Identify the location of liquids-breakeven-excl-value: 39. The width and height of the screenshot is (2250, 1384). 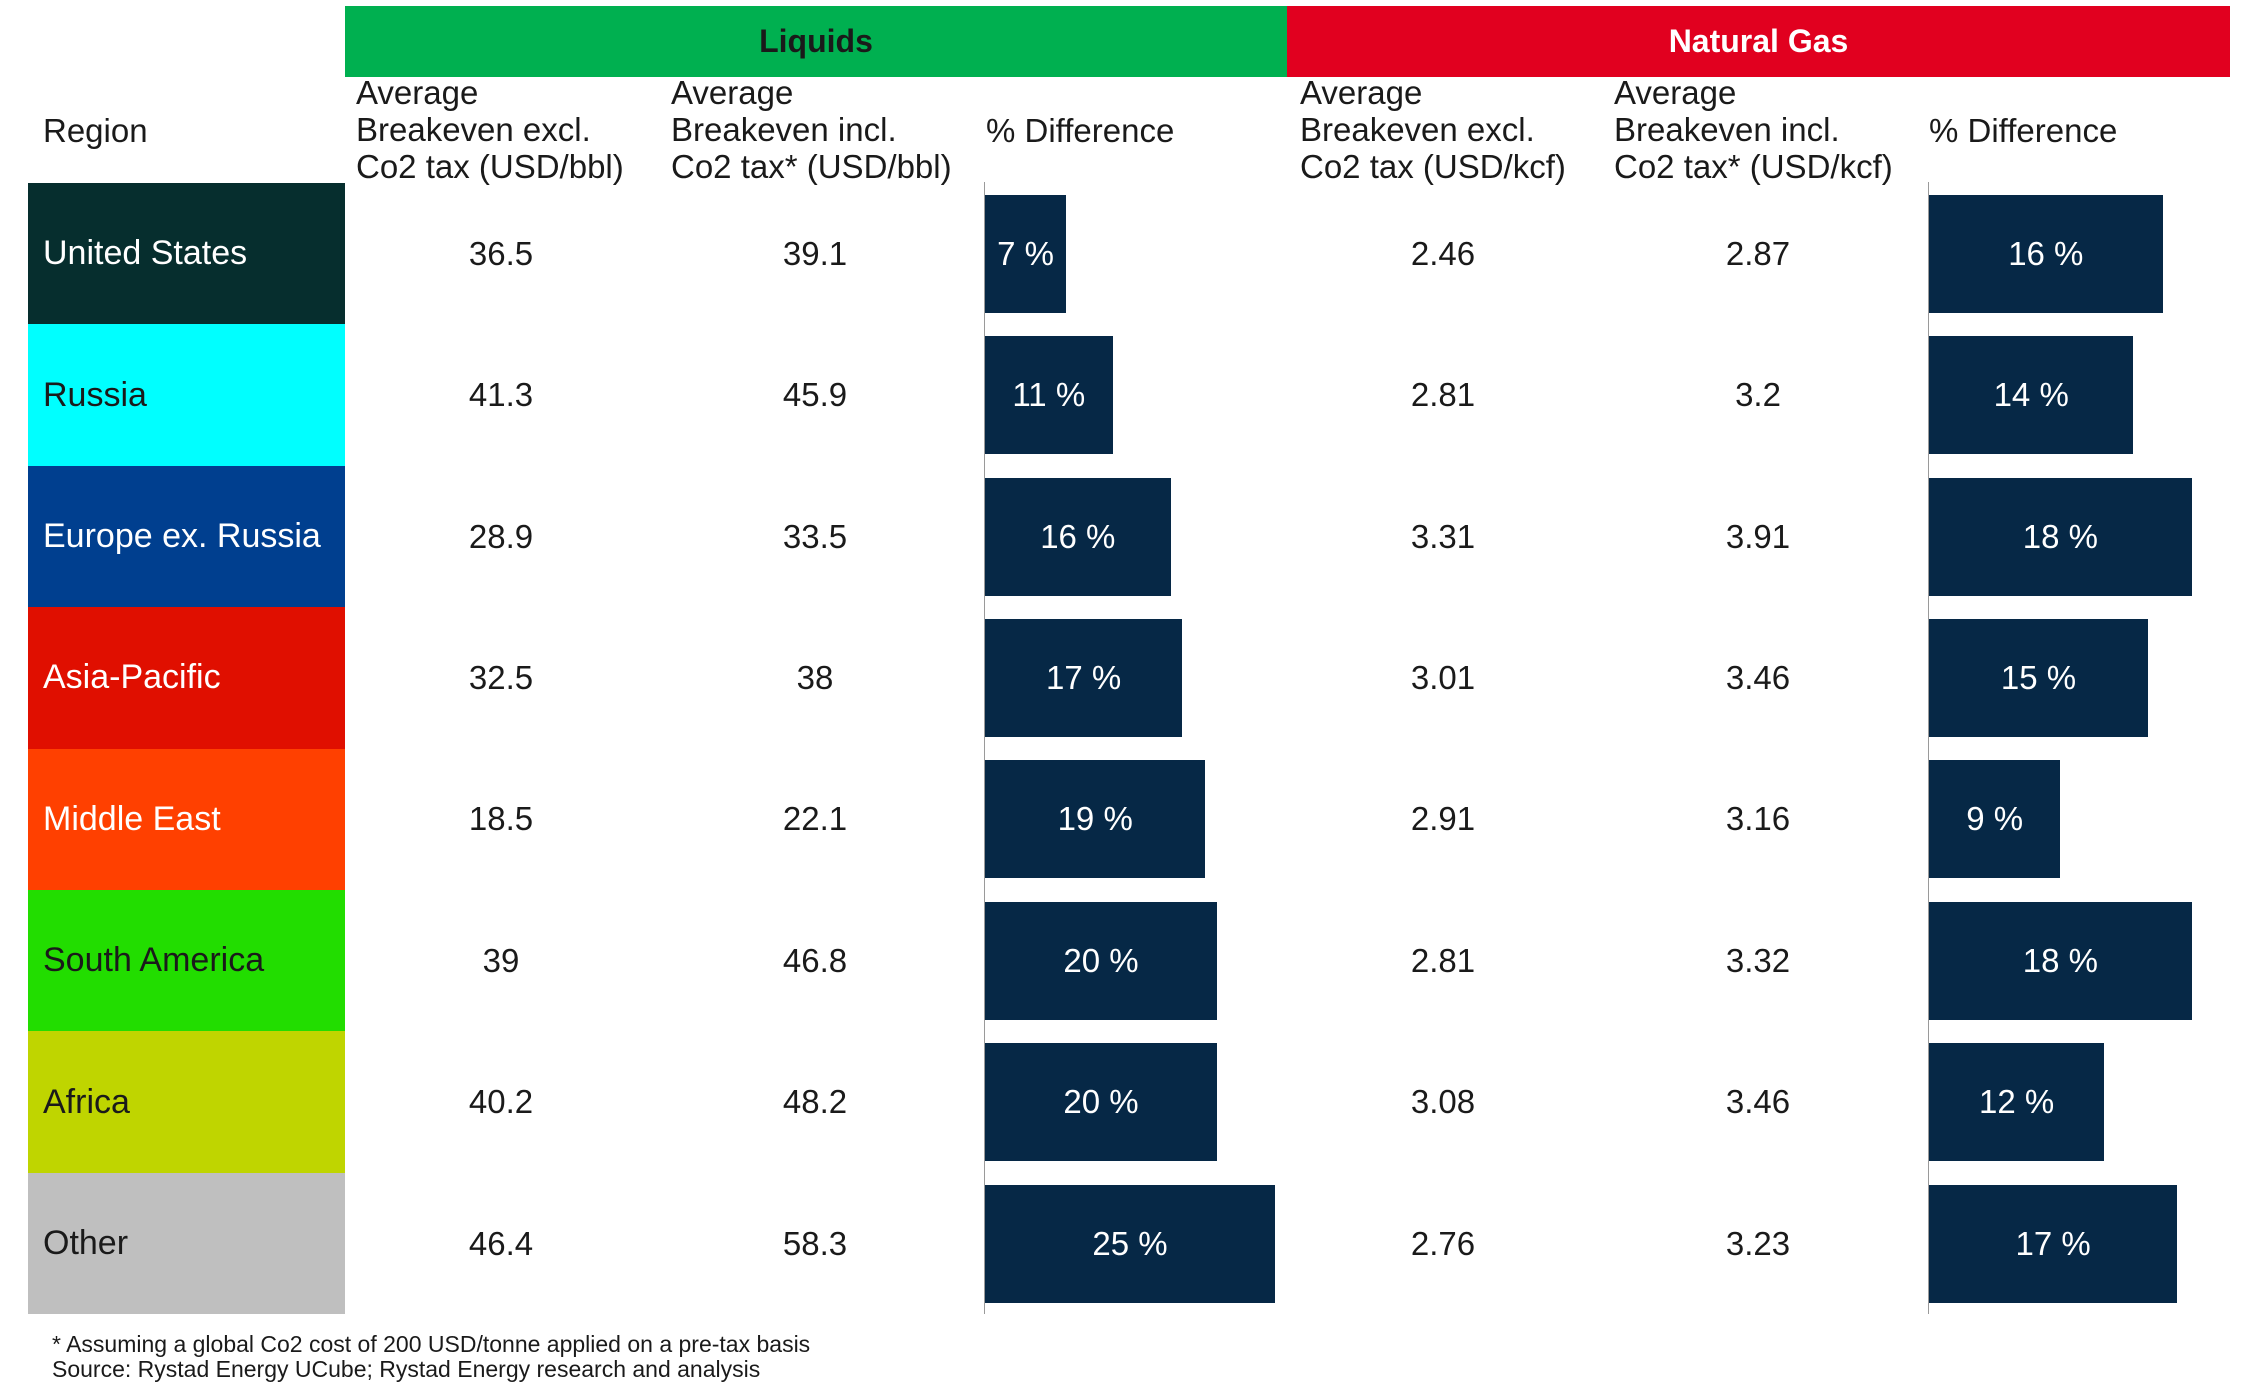
(501, 960).